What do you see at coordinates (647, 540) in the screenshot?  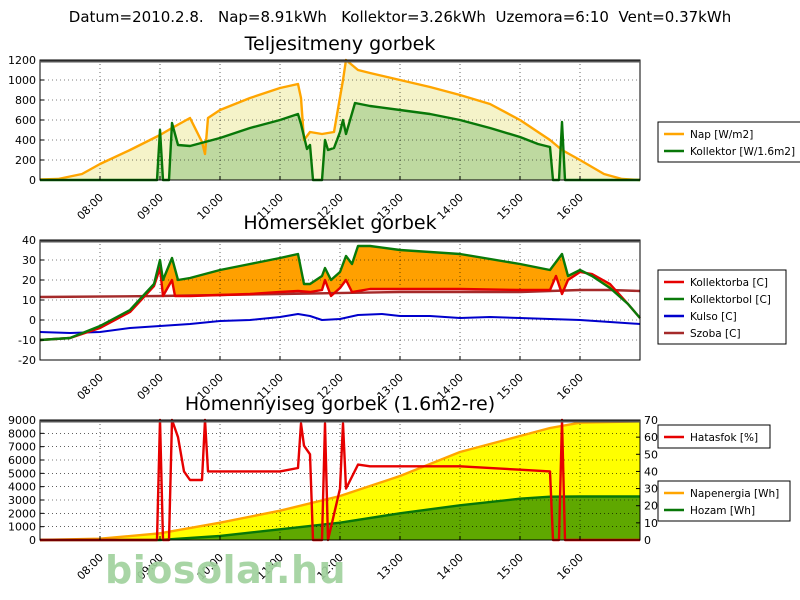 I see `y2-tick-label: 0` at bounding box center [647, 540].